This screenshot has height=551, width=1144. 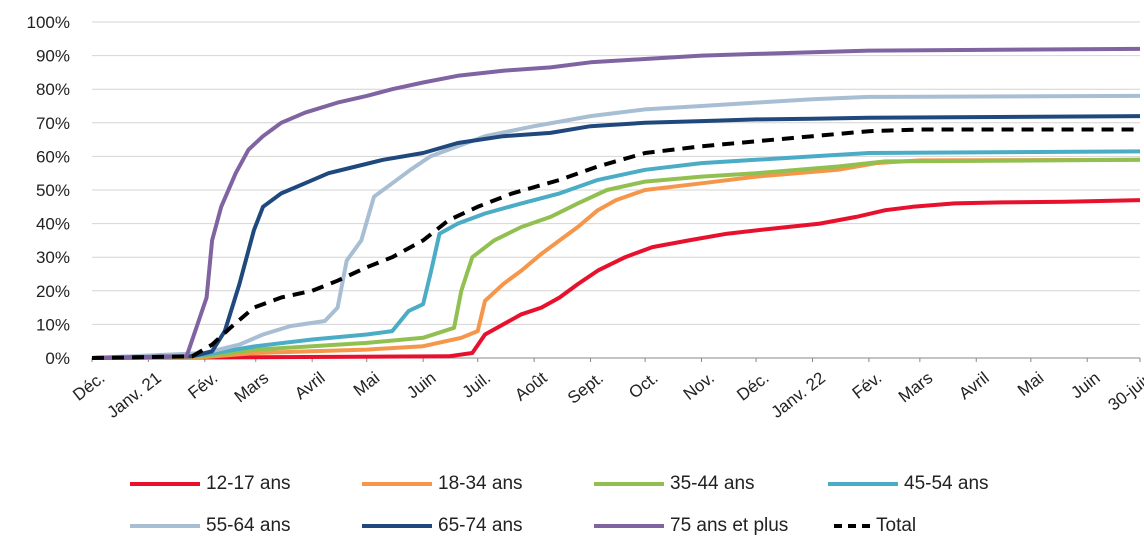 What do you see at coordinates (699, 386) in the screenshot?
I see `x-tick-label: Nov.` at bounding box center [699, 386].